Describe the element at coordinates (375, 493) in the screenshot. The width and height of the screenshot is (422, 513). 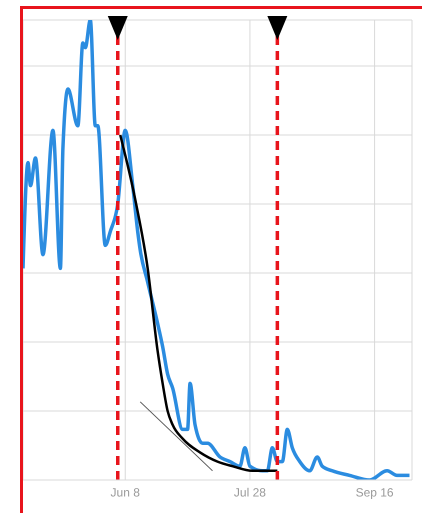
I see `x-tick-label: Sep 16` at that location.